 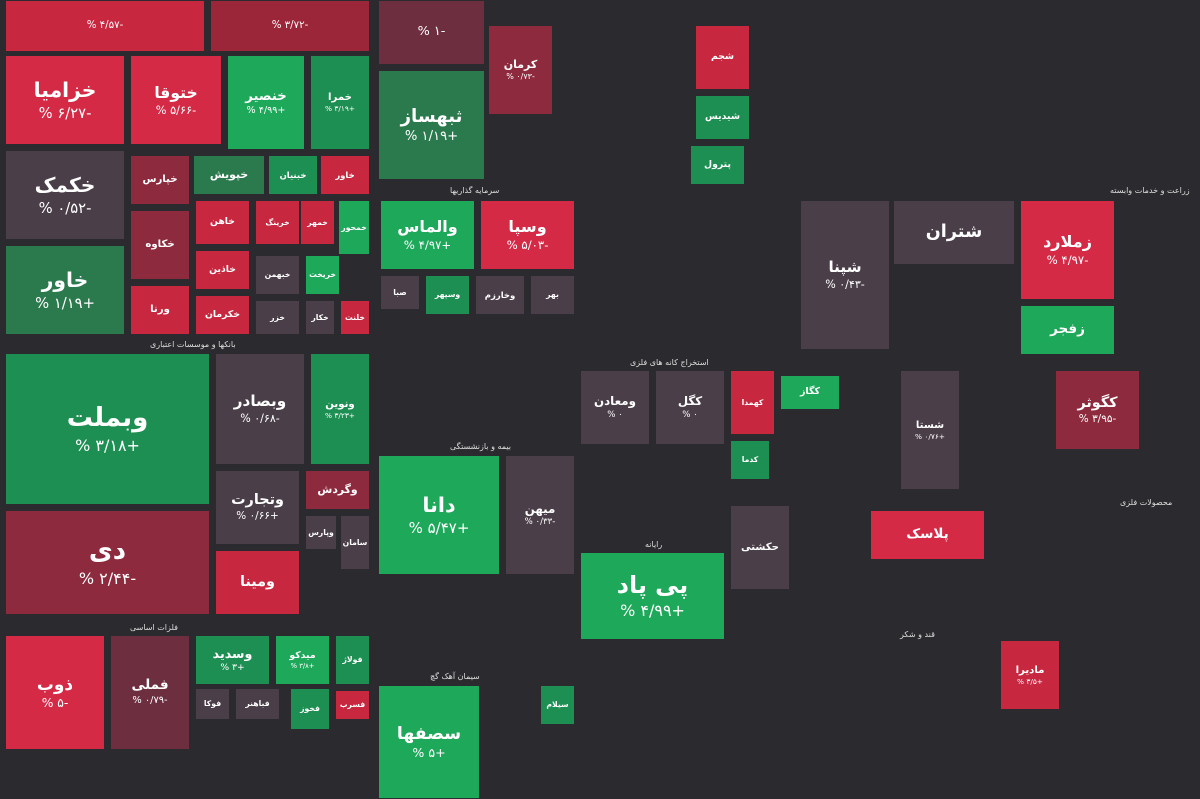 I want to click on tile-name: فخوز, so click(x=310, y=708).